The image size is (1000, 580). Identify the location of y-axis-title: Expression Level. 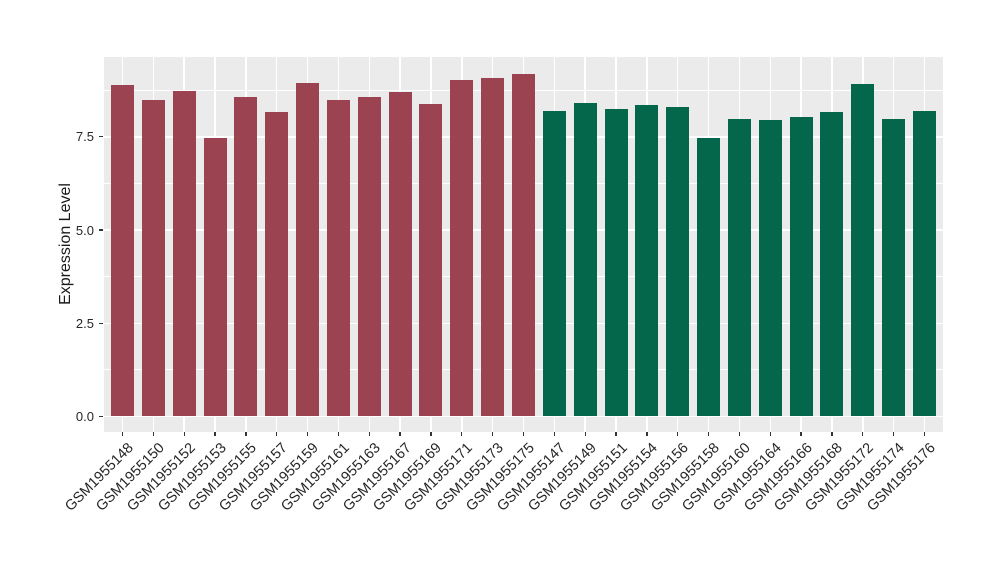
(65, 244).